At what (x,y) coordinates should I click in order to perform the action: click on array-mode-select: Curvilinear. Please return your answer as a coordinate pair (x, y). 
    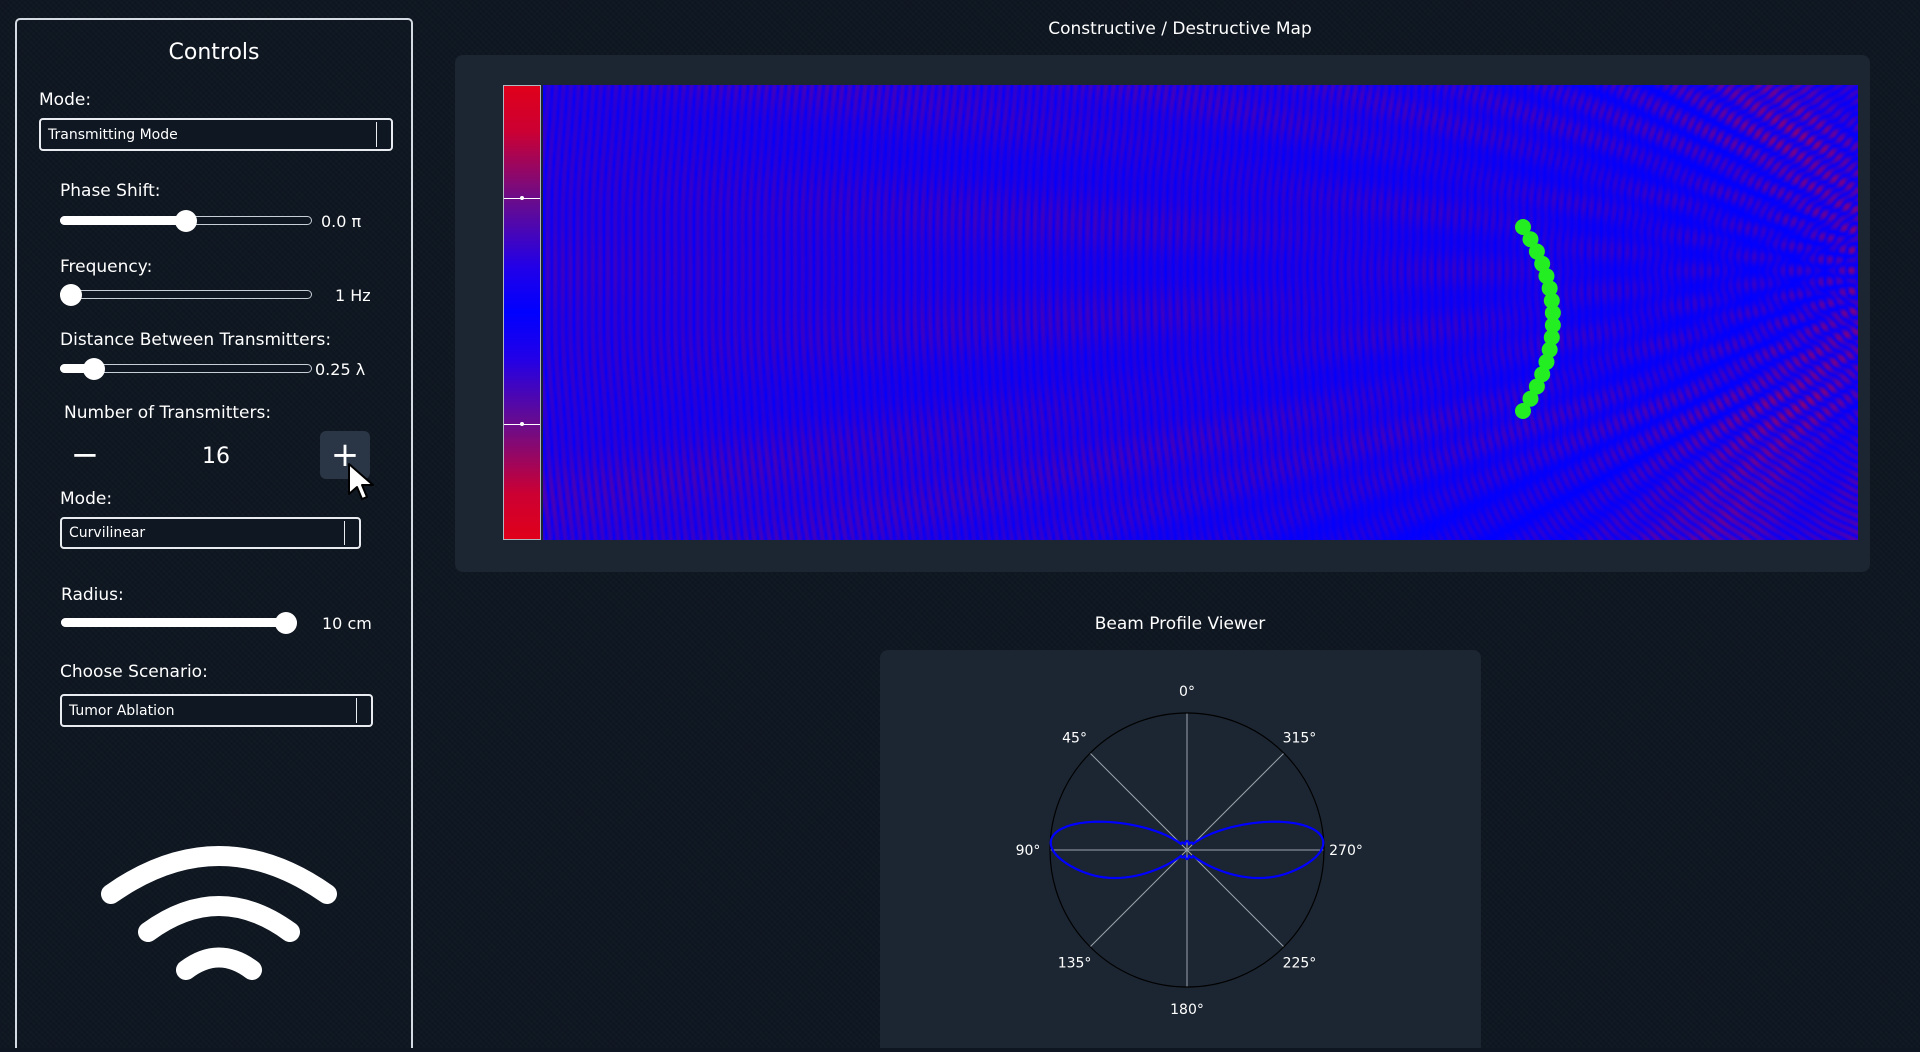
    Looking at the image, I should click on (210, 533).